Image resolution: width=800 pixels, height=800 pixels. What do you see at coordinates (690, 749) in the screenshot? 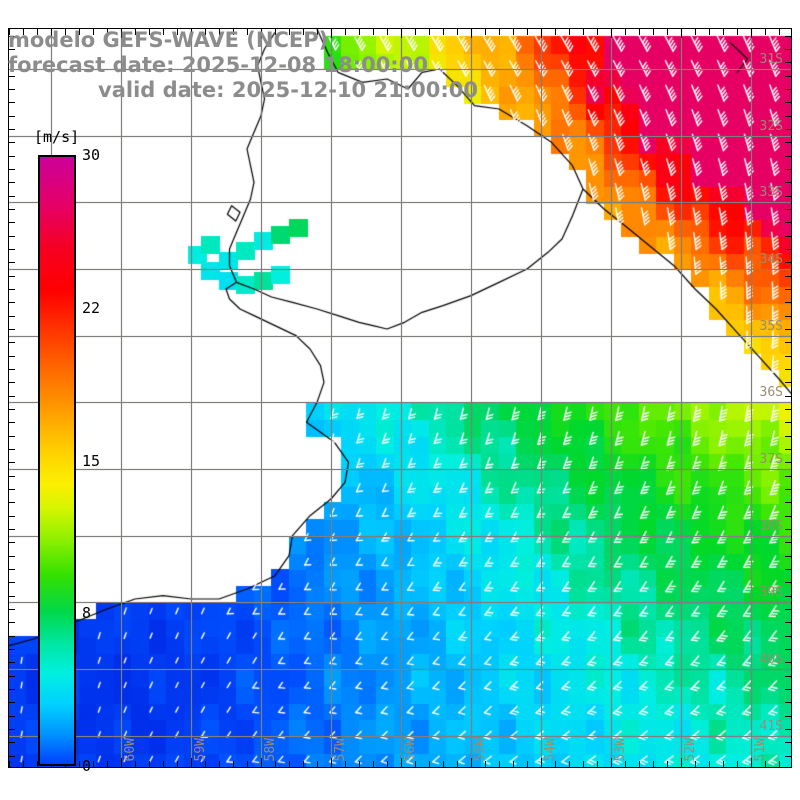
I see `longitude-label: 52W` at bounding box center [690, 749].